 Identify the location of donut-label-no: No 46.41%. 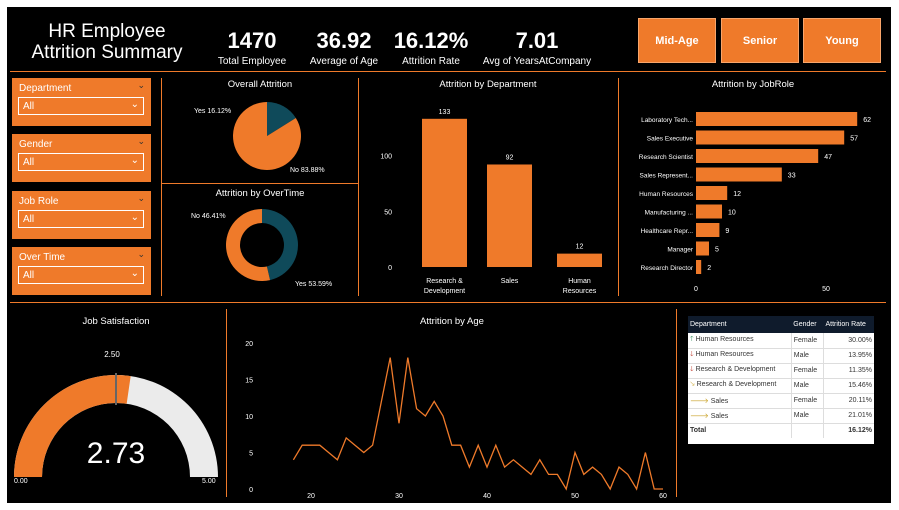
(208, 216).